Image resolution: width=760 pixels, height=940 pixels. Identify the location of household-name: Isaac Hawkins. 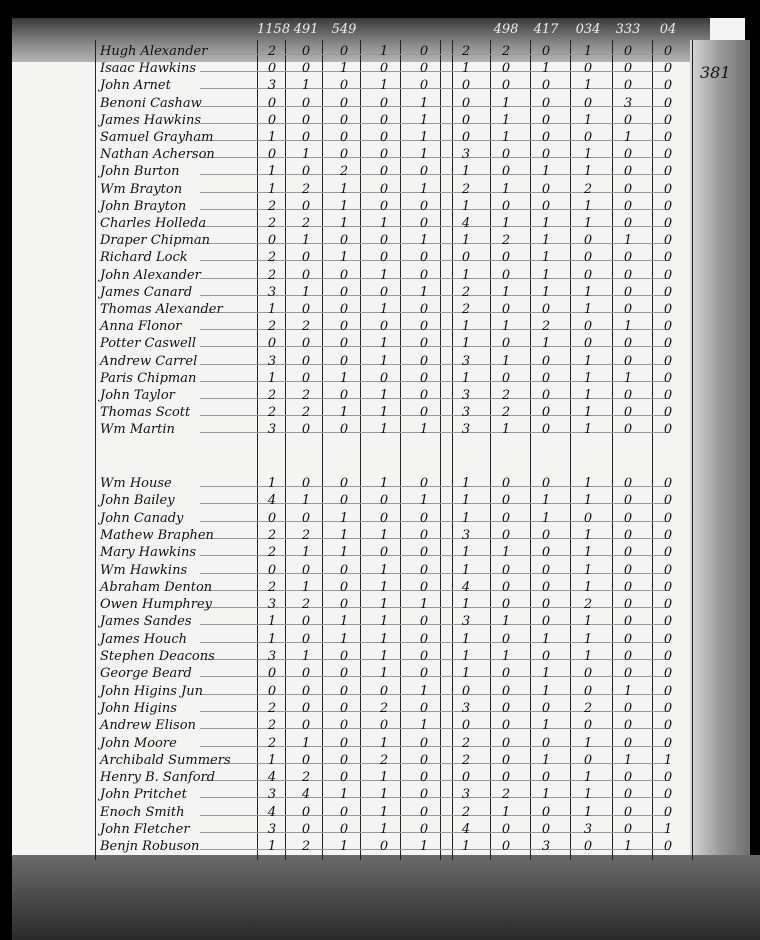
(148, 69).